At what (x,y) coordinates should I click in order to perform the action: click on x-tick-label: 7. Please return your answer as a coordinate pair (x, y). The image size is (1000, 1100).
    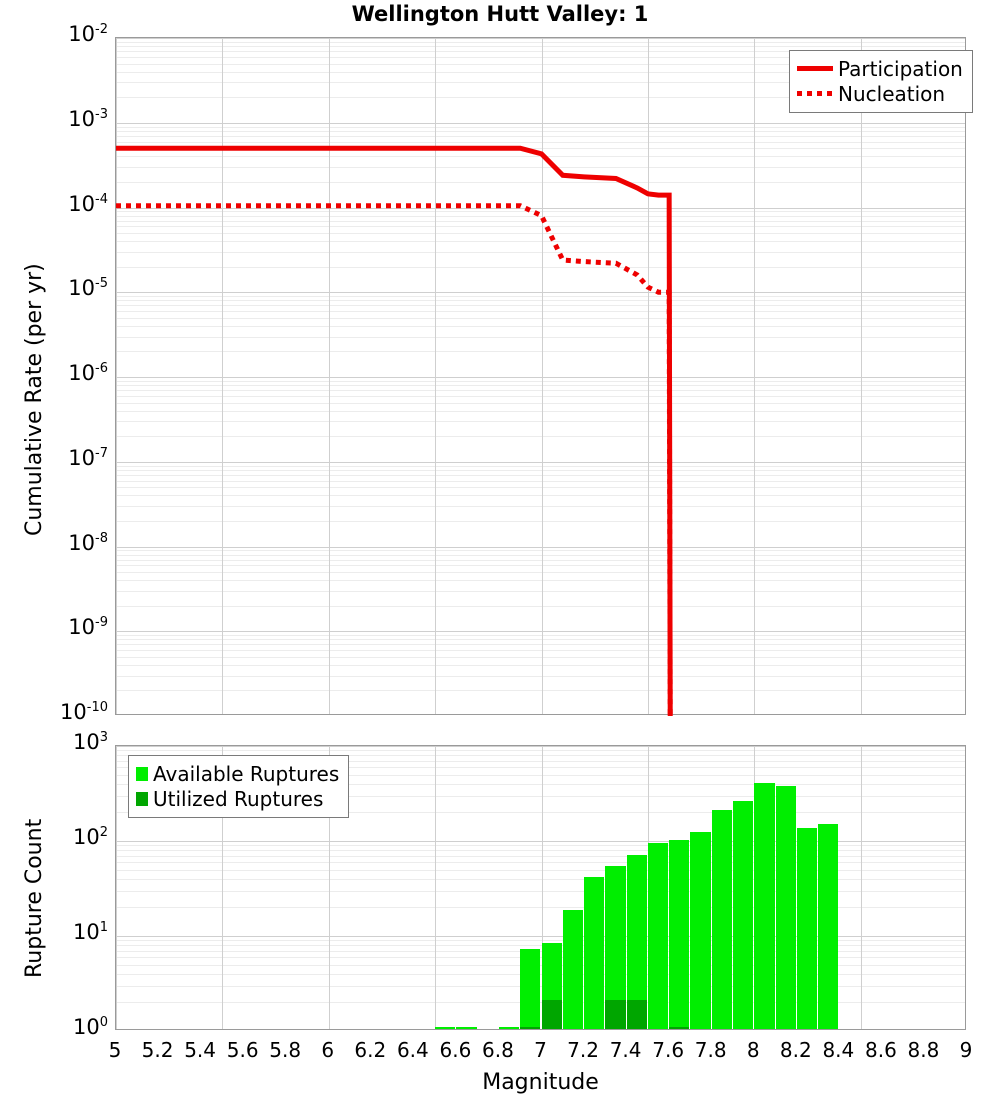
    Looking at the image, I should click on (540, 1050).